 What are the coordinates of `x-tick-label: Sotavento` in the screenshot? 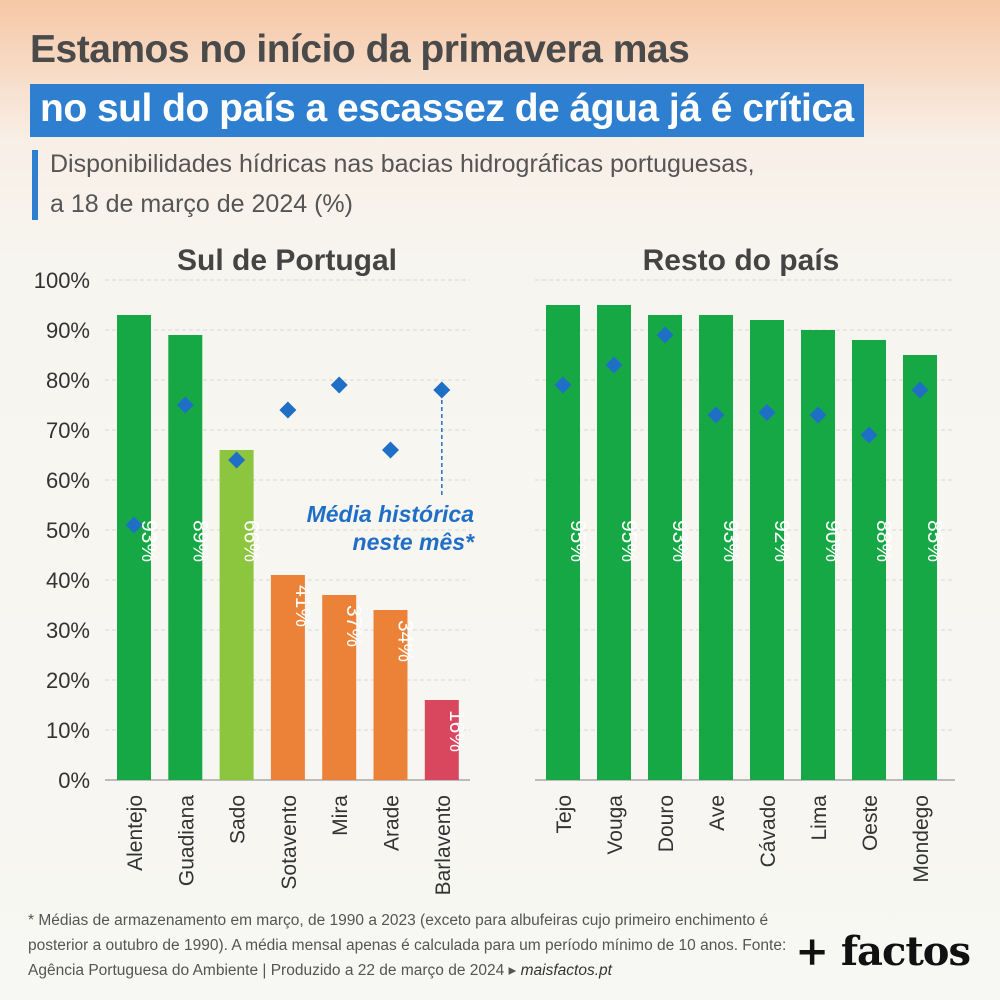 It's located at (289, 842).